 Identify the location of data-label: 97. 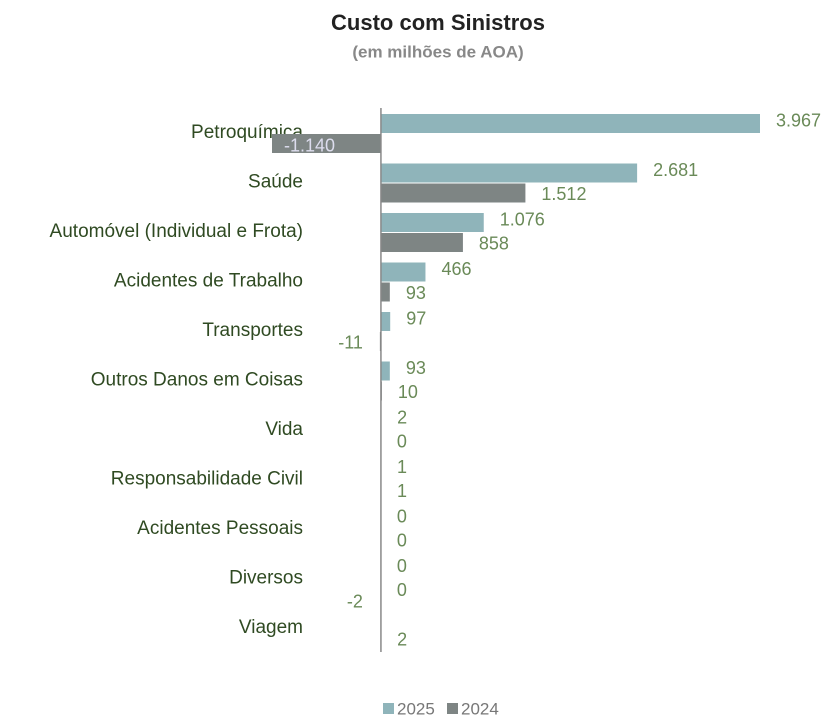
(416, 318).